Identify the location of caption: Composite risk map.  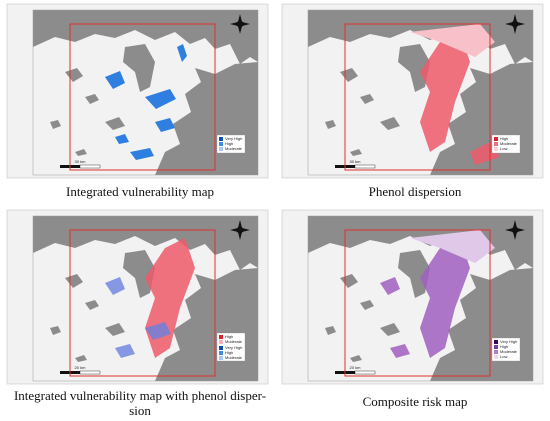
(415, 401).